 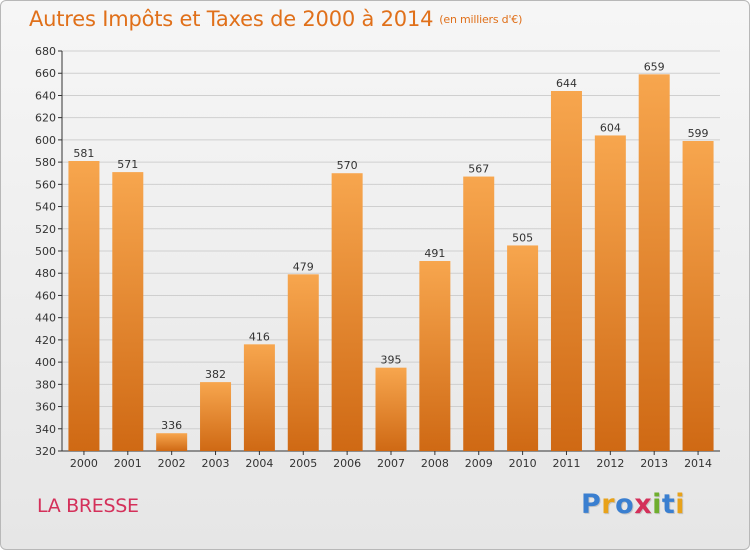 I want to click on logo-letter: P, so click(x=591, y=504).